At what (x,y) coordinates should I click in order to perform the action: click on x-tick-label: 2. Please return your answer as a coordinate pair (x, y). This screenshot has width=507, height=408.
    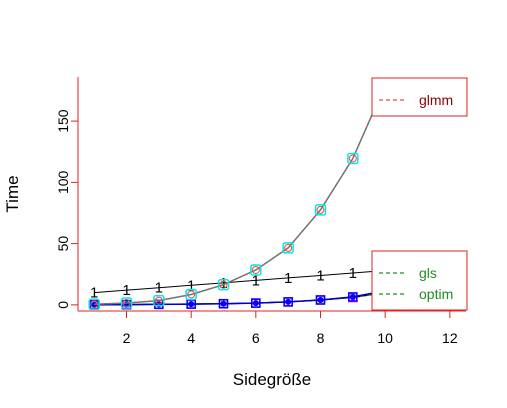
    Looking at the image, I should click on (127, 338).